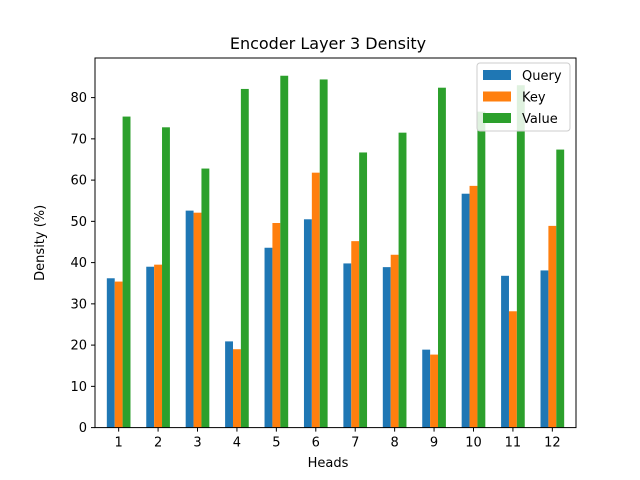 This screenshot has height=480, width=640. What do you see at coordinates (78, 263) in the screenshot?
I see `y-tick-label: 40` at bounding box center [78, 263].